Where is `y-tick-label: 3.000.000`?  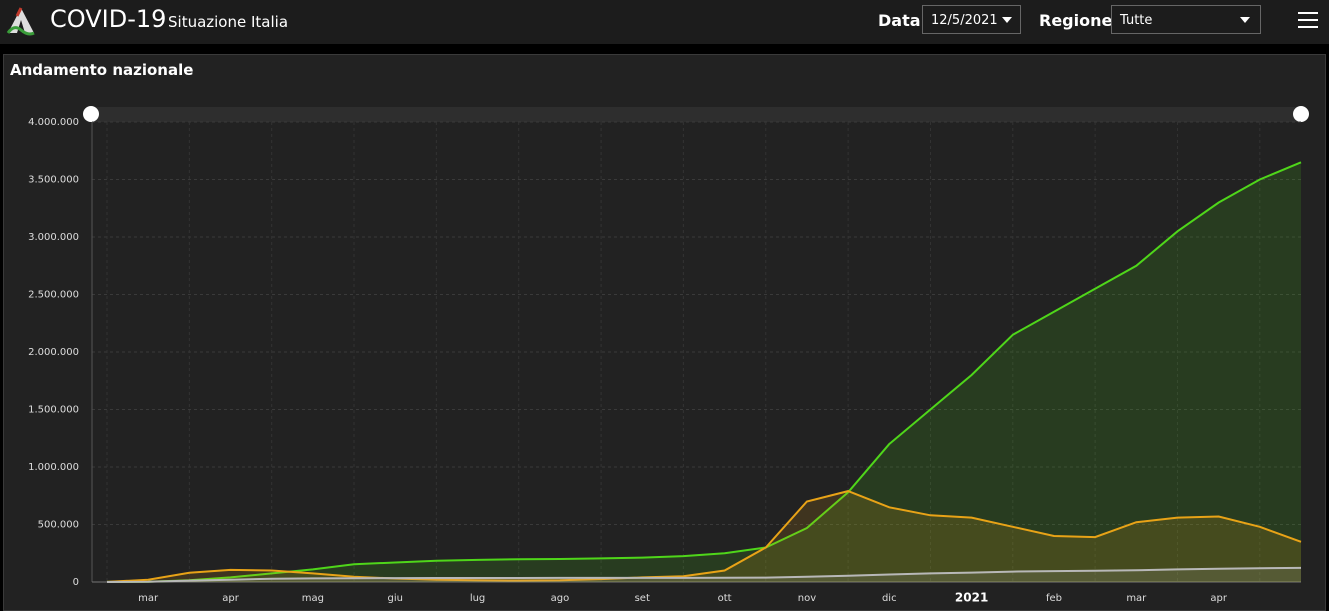 y-tick-label: 3.000.000 is located at coordinates (53, 237).